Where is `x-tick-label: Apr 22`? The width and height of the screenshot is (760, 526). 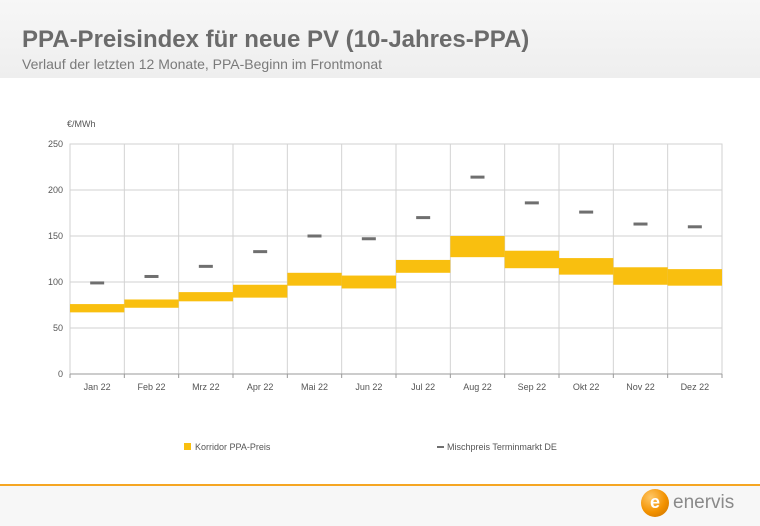
x-tick-label: Apr 22 is located at coordinates (260, 387).